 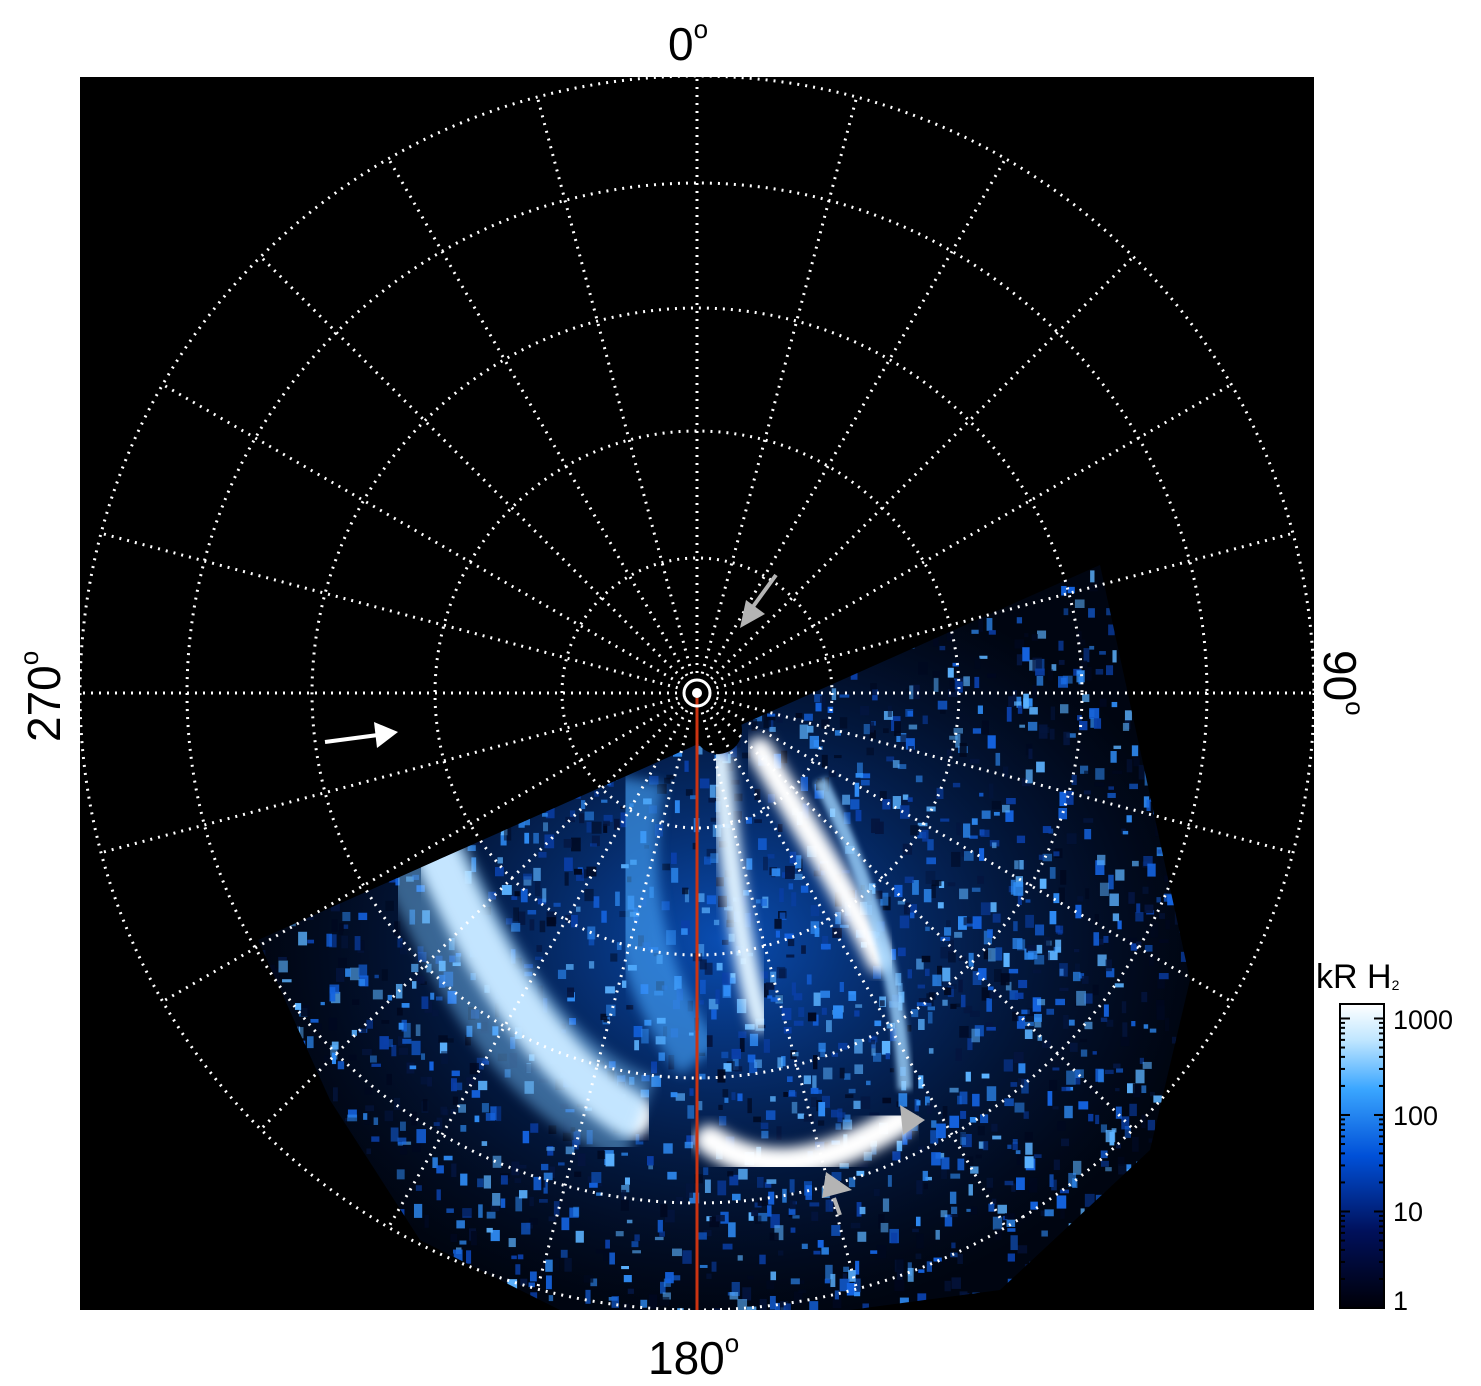 I want to click on label-180-deg: 180o, so click(x=694, y=1356).